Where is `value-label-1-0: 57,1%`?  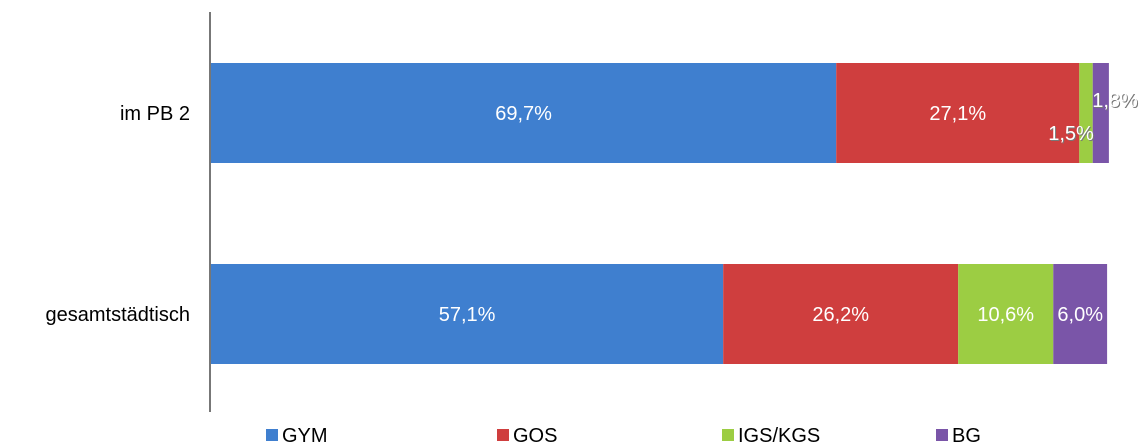
value-label-1-0: 57,1% is located at coordinates (467, 315).